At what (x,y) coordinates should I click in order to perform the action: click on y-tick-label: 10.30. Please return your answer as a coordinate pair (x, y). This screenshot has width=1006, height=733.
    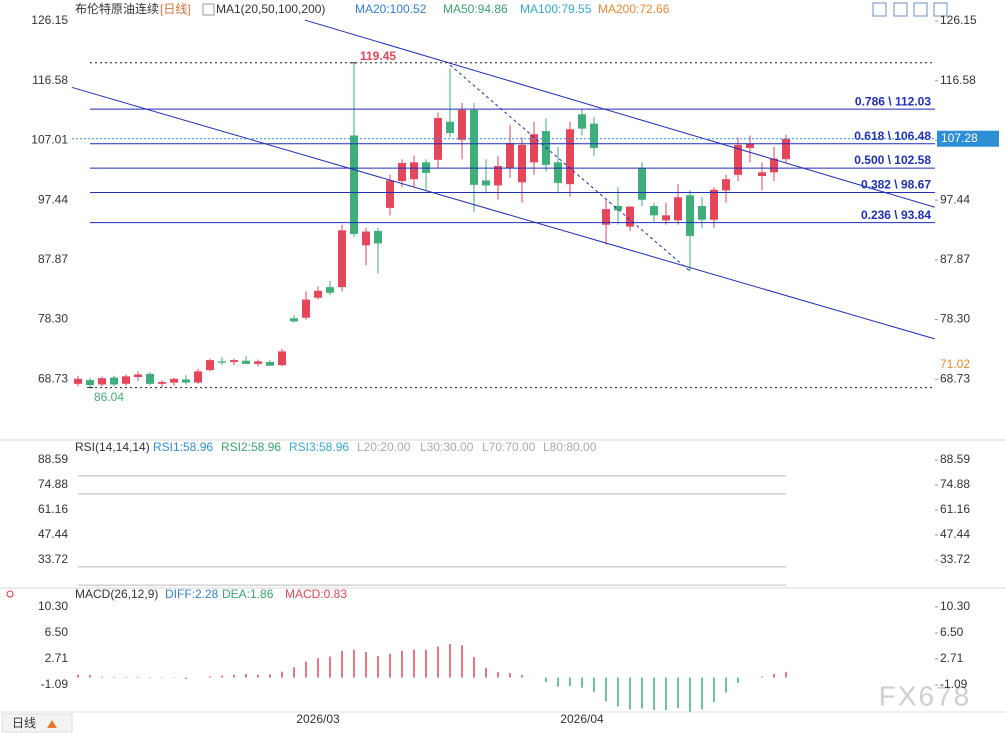
    Looking at the image, I should click on (53, 606).